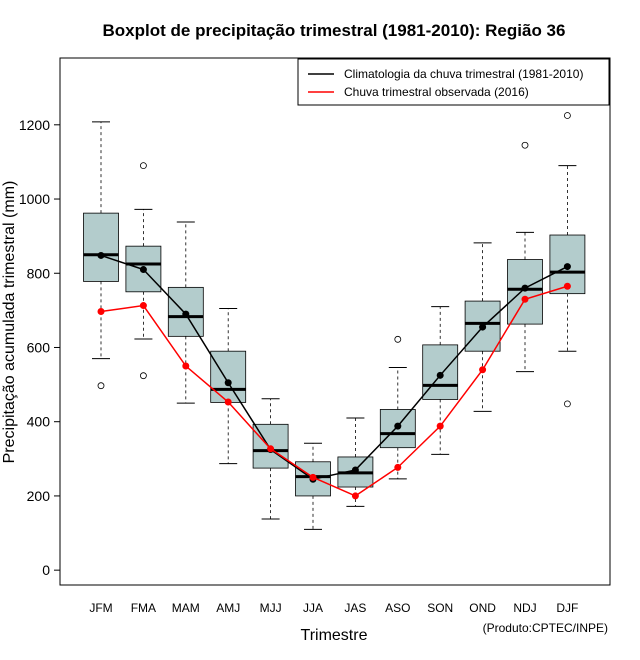 The width and height of the screenshot is (640, 660). What do you see at coordinates (440, 375) in the screenshot?
I see `climatology-point-son` at bounding box center [440, 375].